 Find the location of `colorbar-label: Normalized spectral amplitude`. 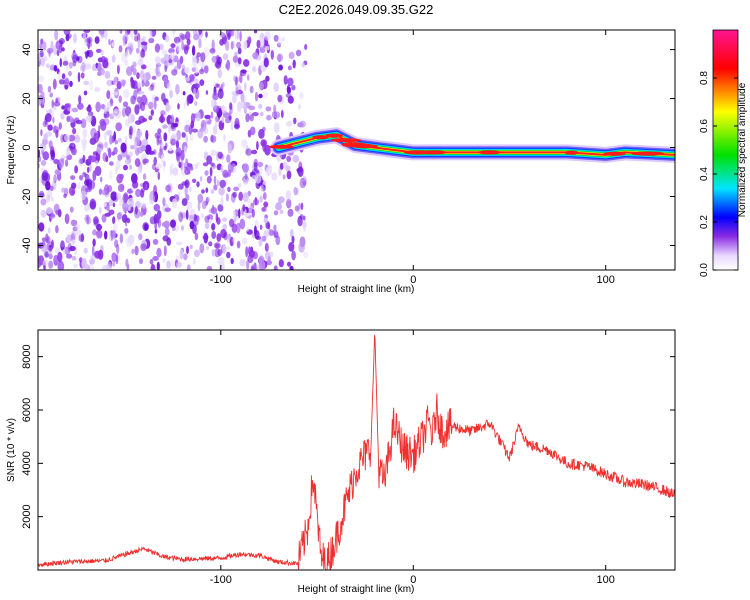

colorbar-label: Normalized spectral amplitude is located at coordinates (742, 149).